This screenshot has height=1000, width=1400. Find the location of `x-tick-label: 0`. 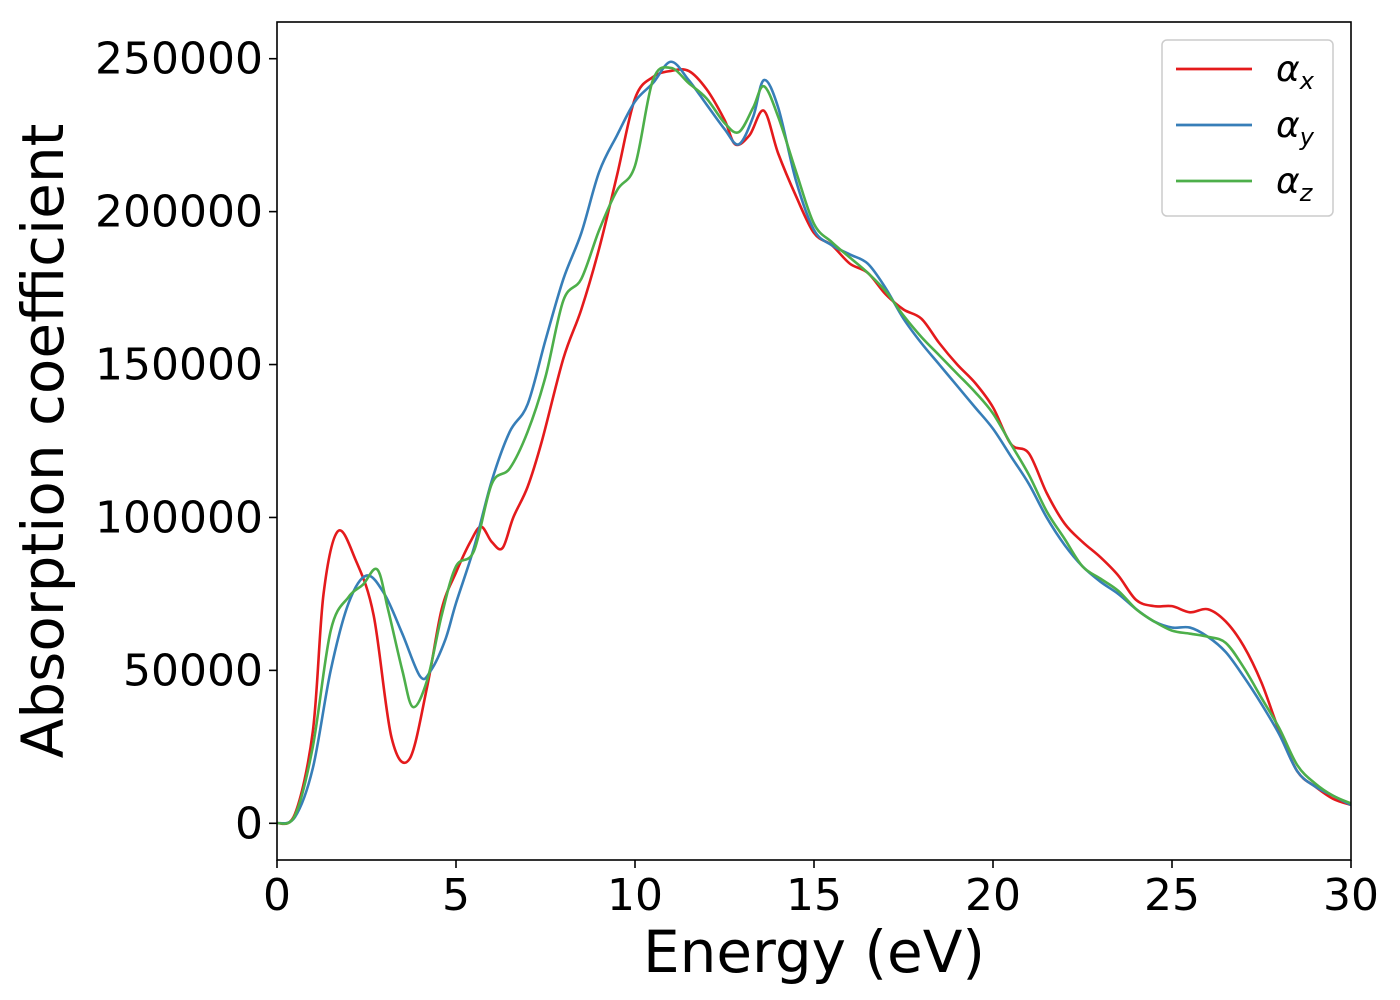

x-tick-label: 0 is located at coordinates (277, 895).